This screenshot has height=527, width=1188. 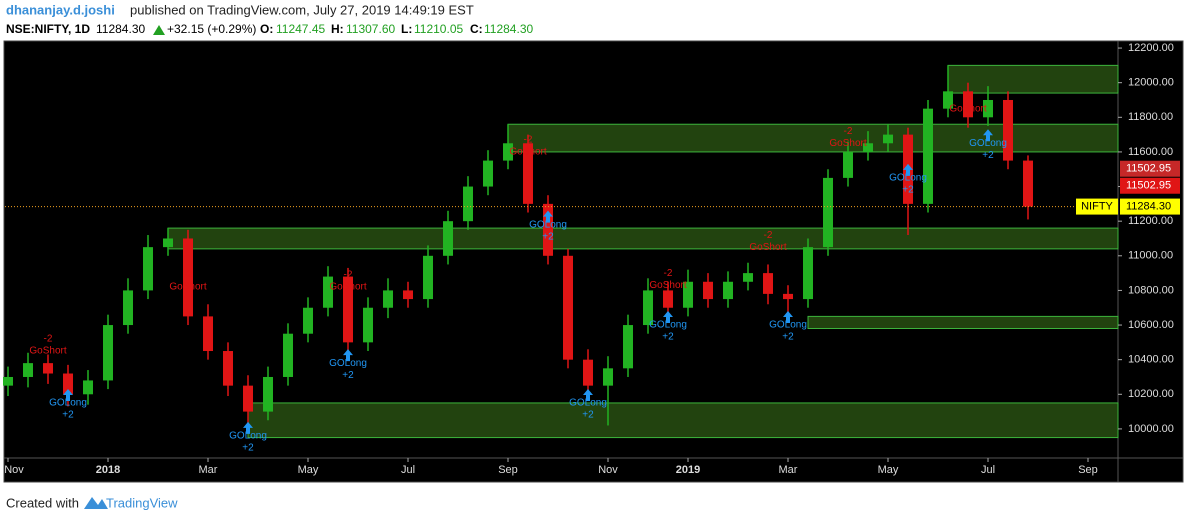 What do you see at coordinates (1151, 290) in the screenshot?
I see `y-tick-label: 10800.00` at bounding box center [1151, 290].